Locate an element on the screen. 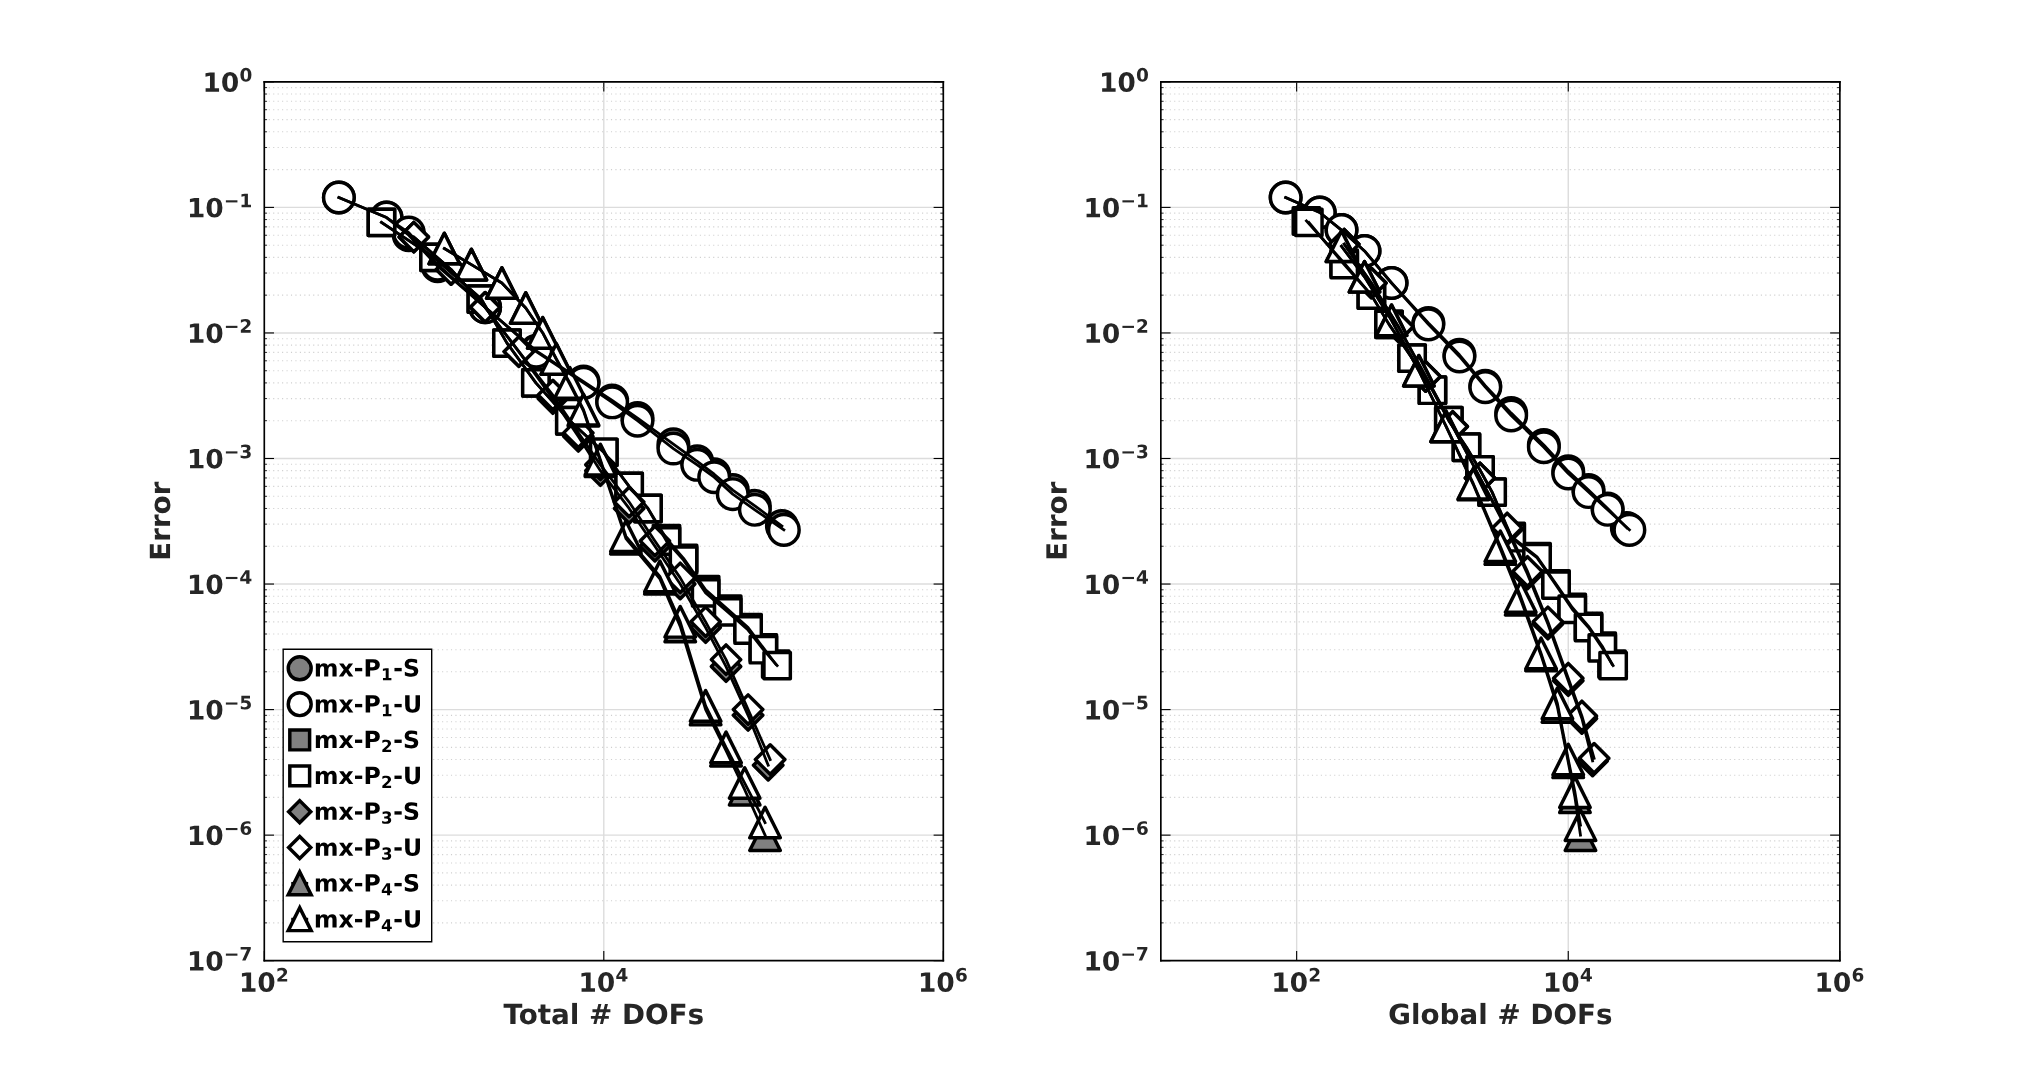 Image resolution: width=2033 pixels, height=1077 pixels. x-axis-title: Global # DOFs is located at coordinates (1500, 1013).